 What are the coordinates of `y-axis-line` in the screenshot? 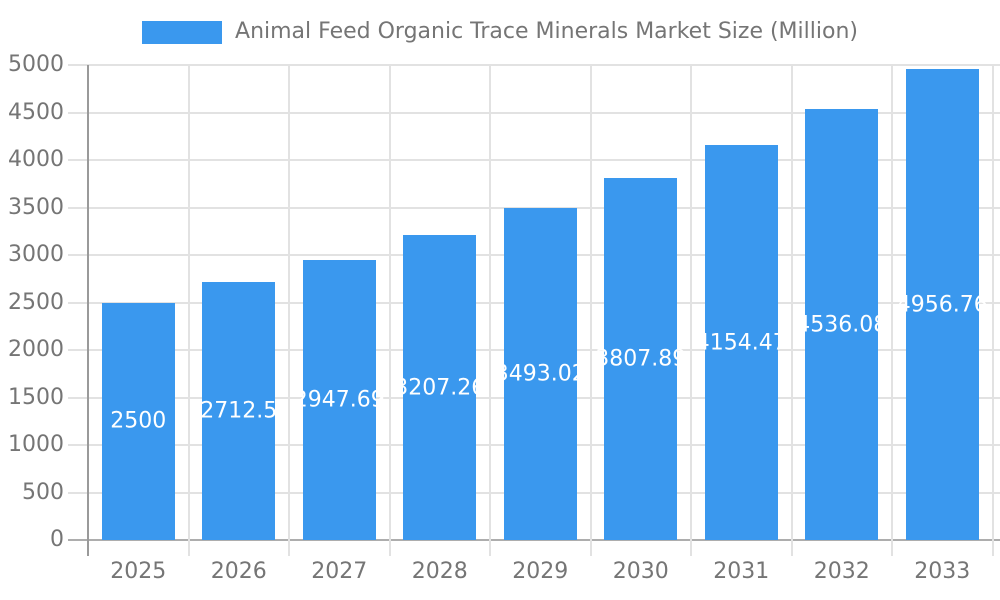 It's located at (88, 310).